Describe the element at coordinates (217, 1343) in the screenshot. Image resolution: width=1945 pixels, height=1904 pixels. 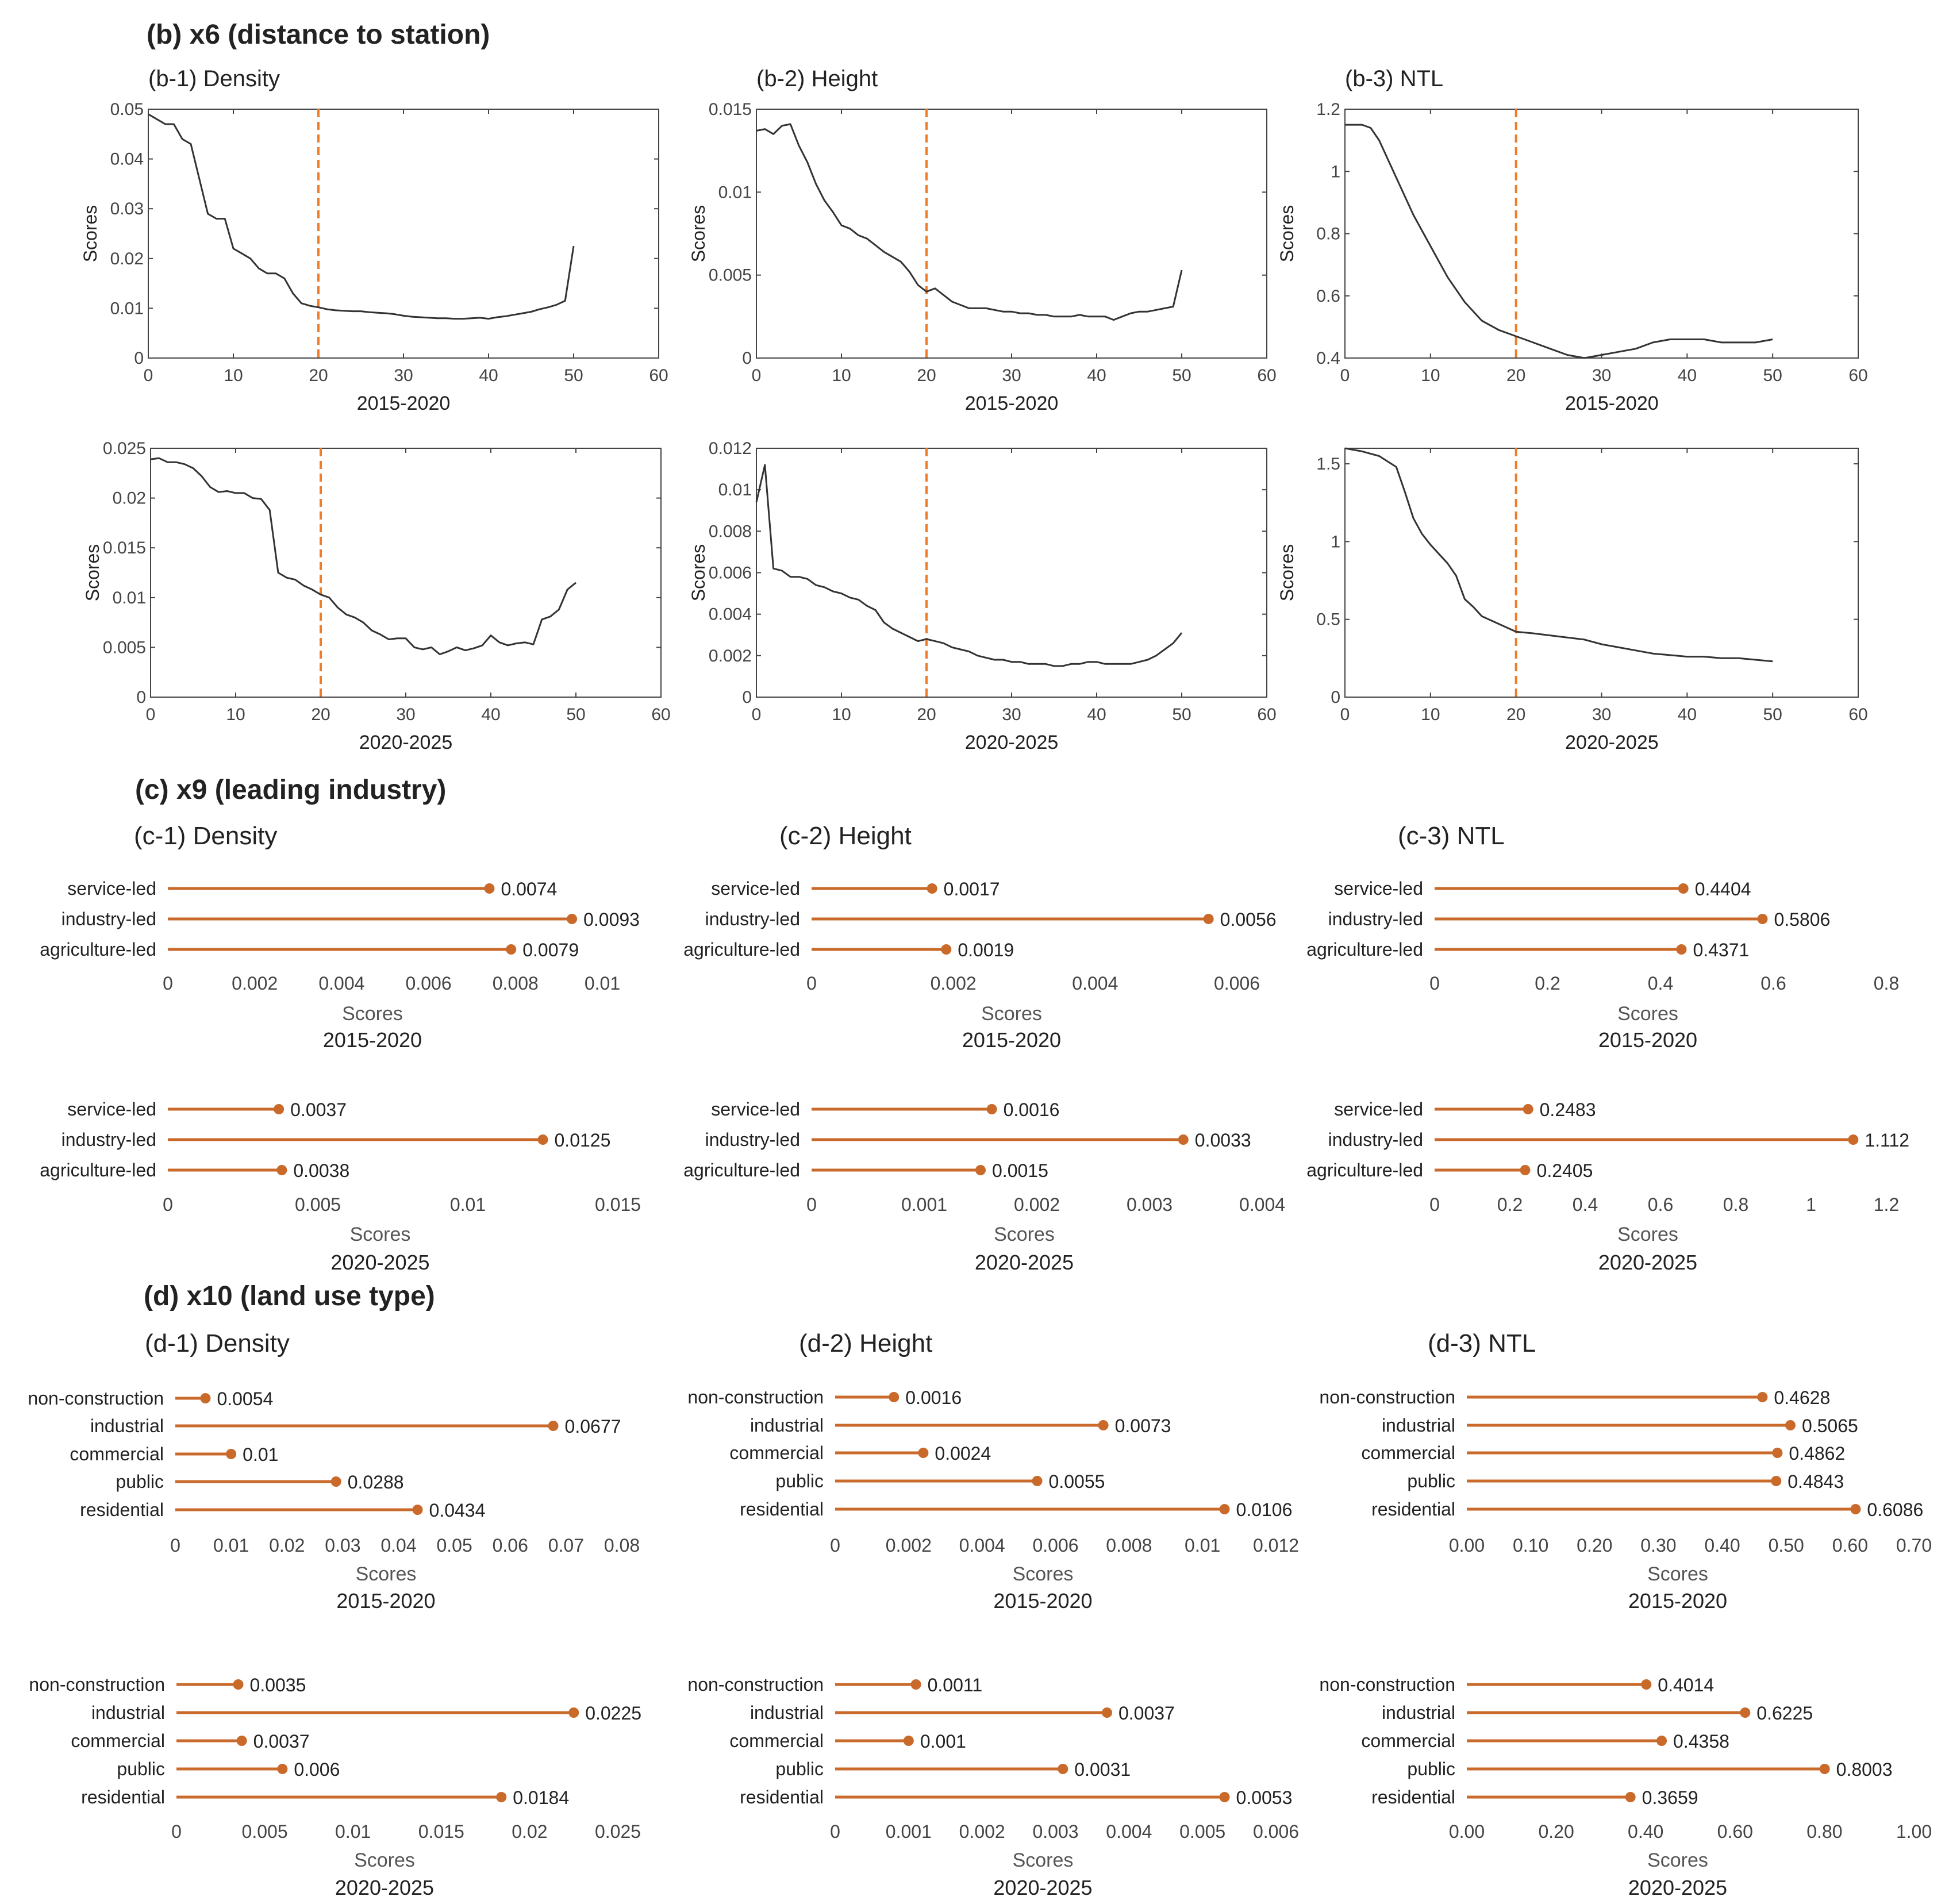
I see `chart-title: (d-1) Density` at that location.